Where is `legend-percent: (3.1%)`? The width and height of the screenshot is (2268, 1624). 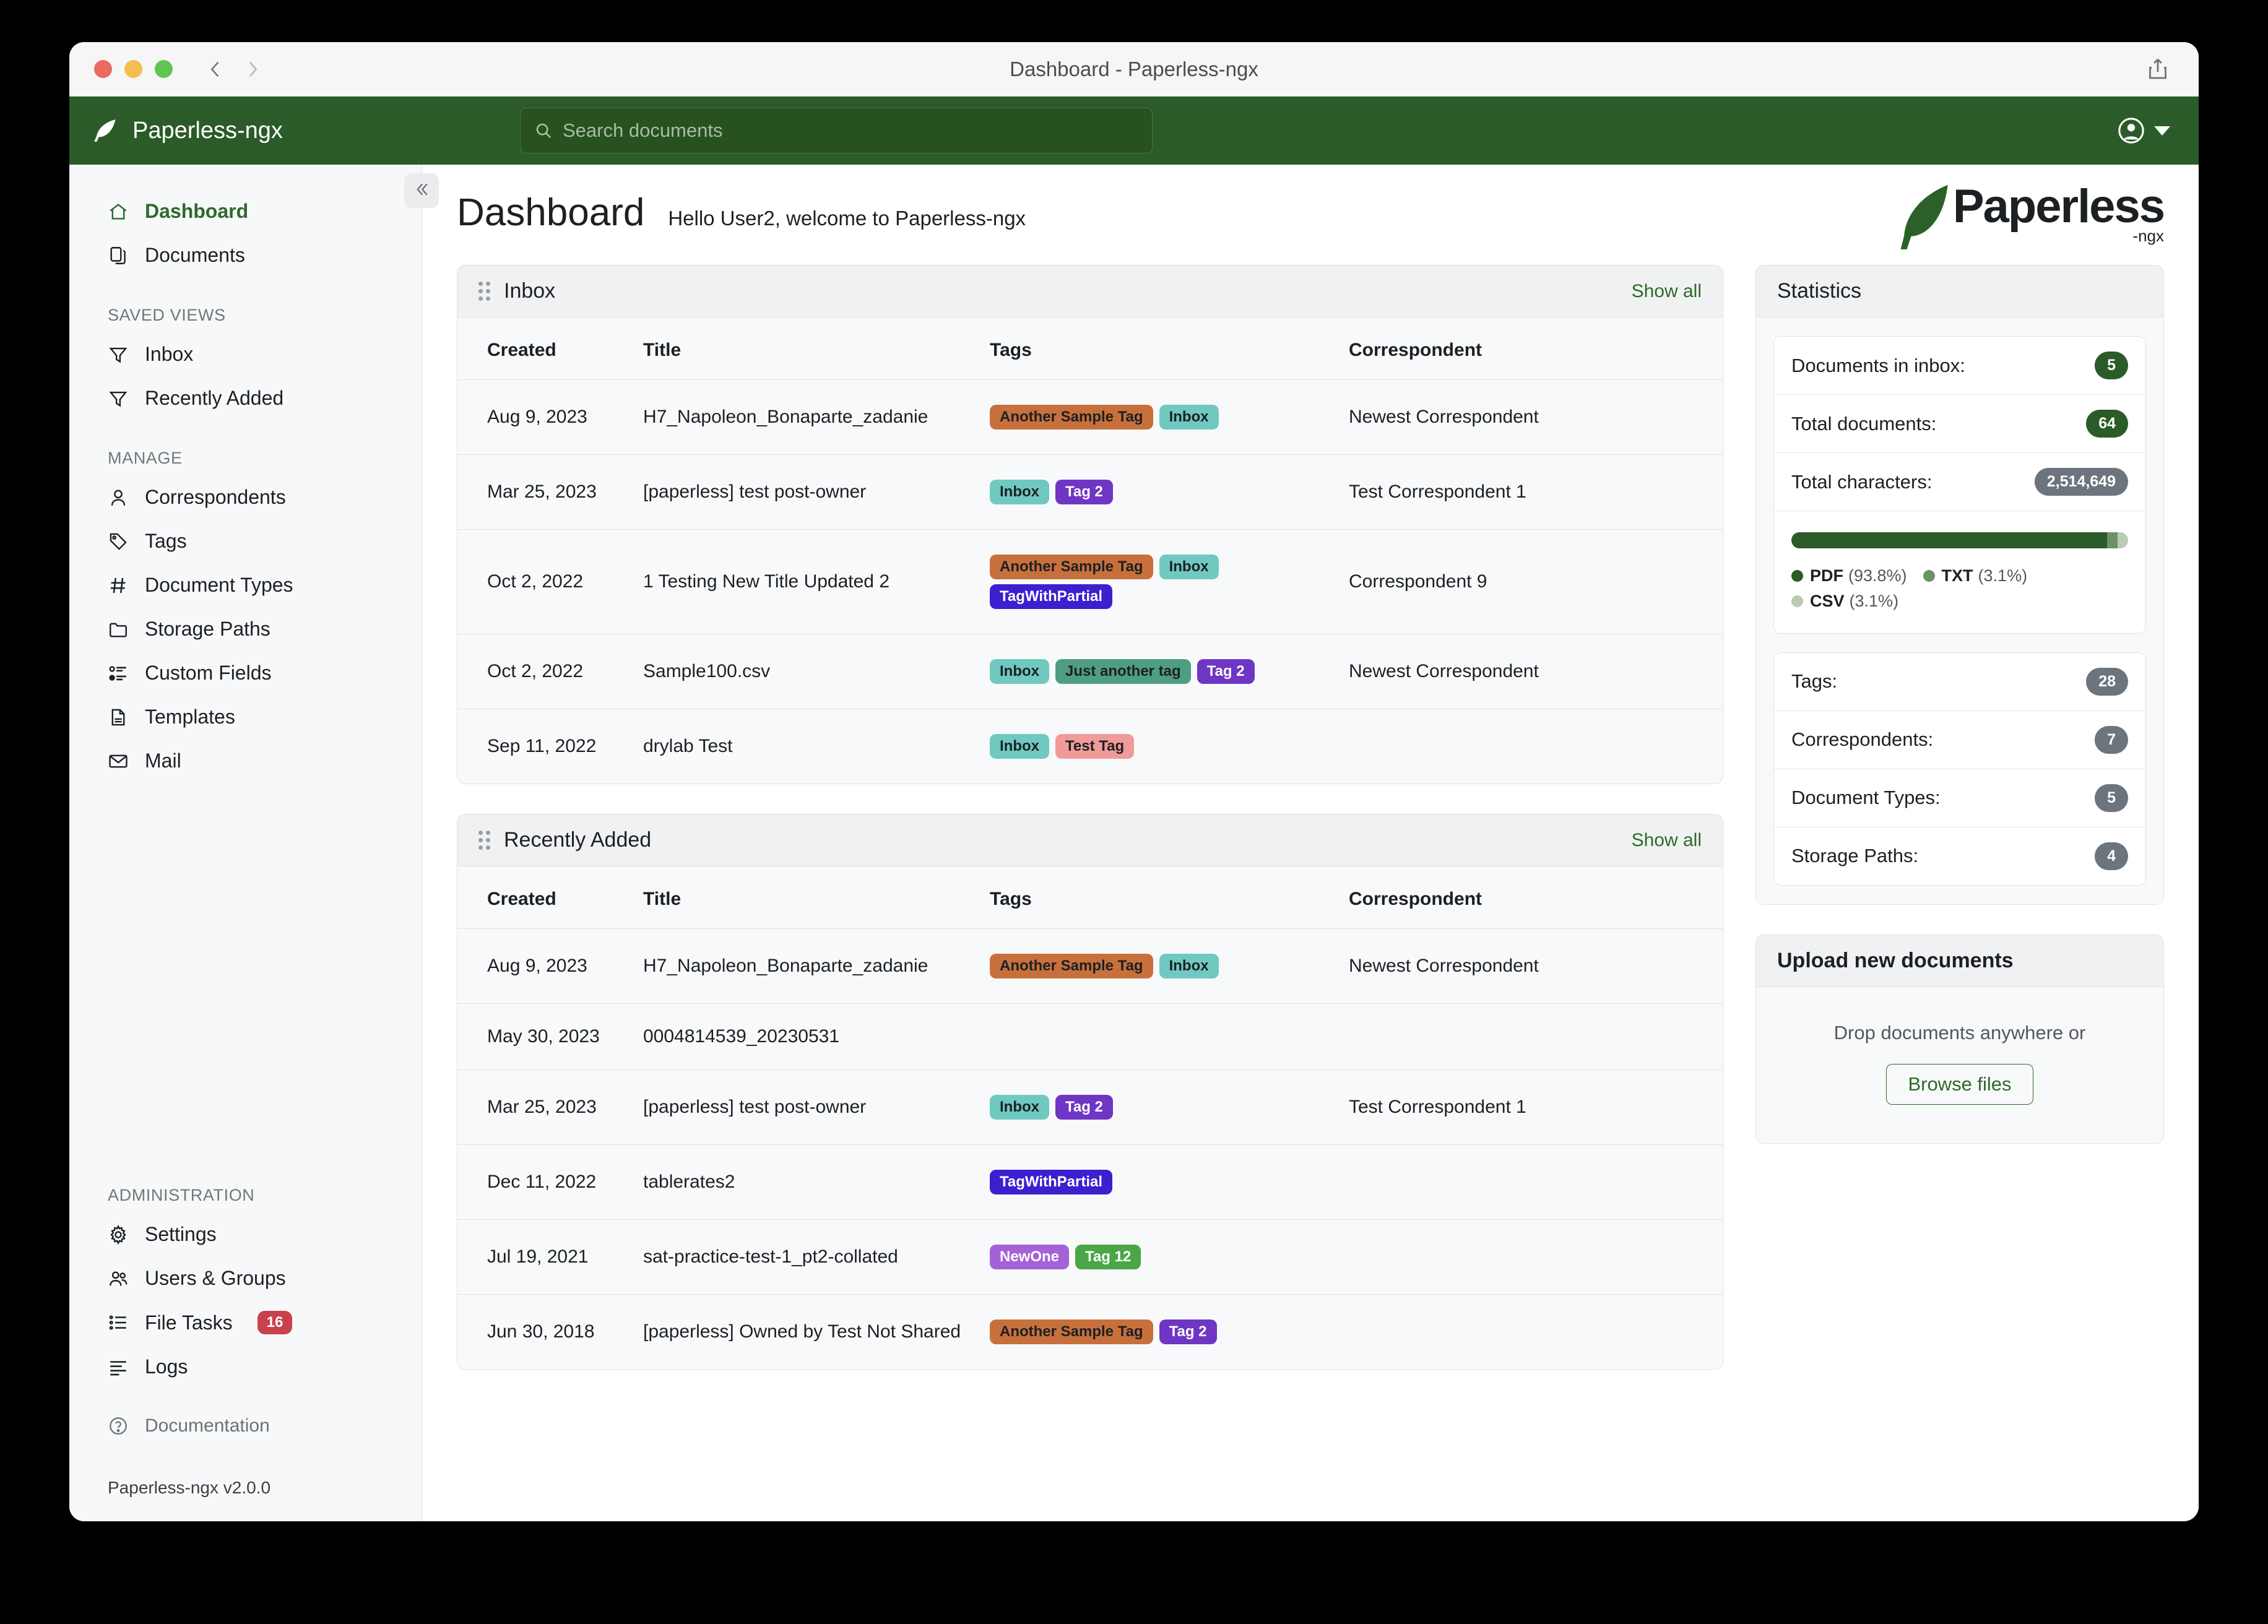
legend-percent: (3.1%) is located at coordinates (2003, 575).